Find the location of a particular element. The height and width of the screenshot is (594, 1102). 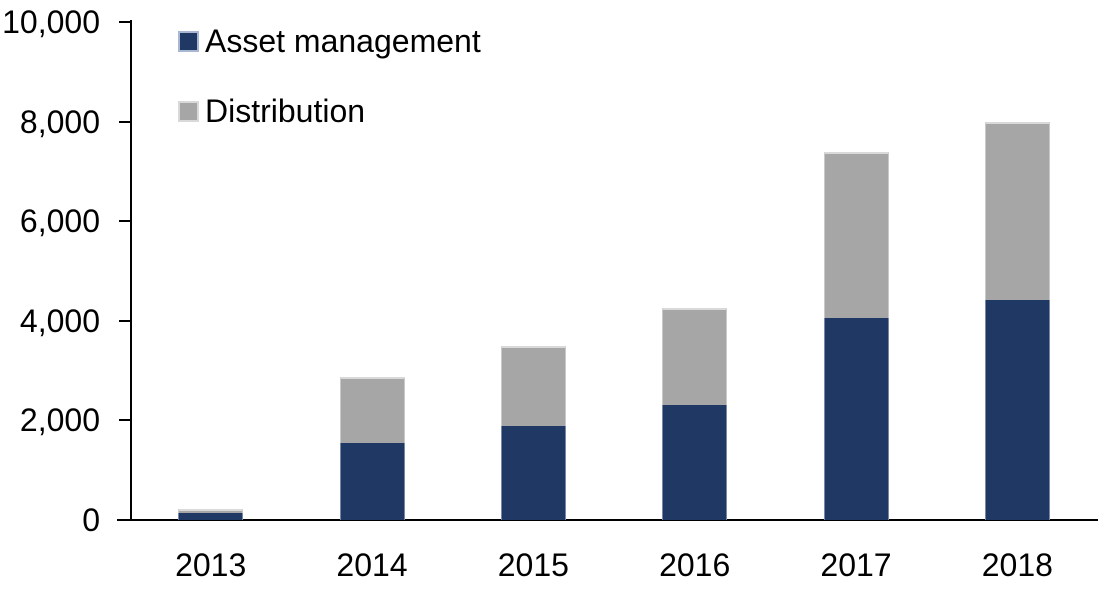

legend-item-asset-management: Asset management is located at coordinates (329, 41).